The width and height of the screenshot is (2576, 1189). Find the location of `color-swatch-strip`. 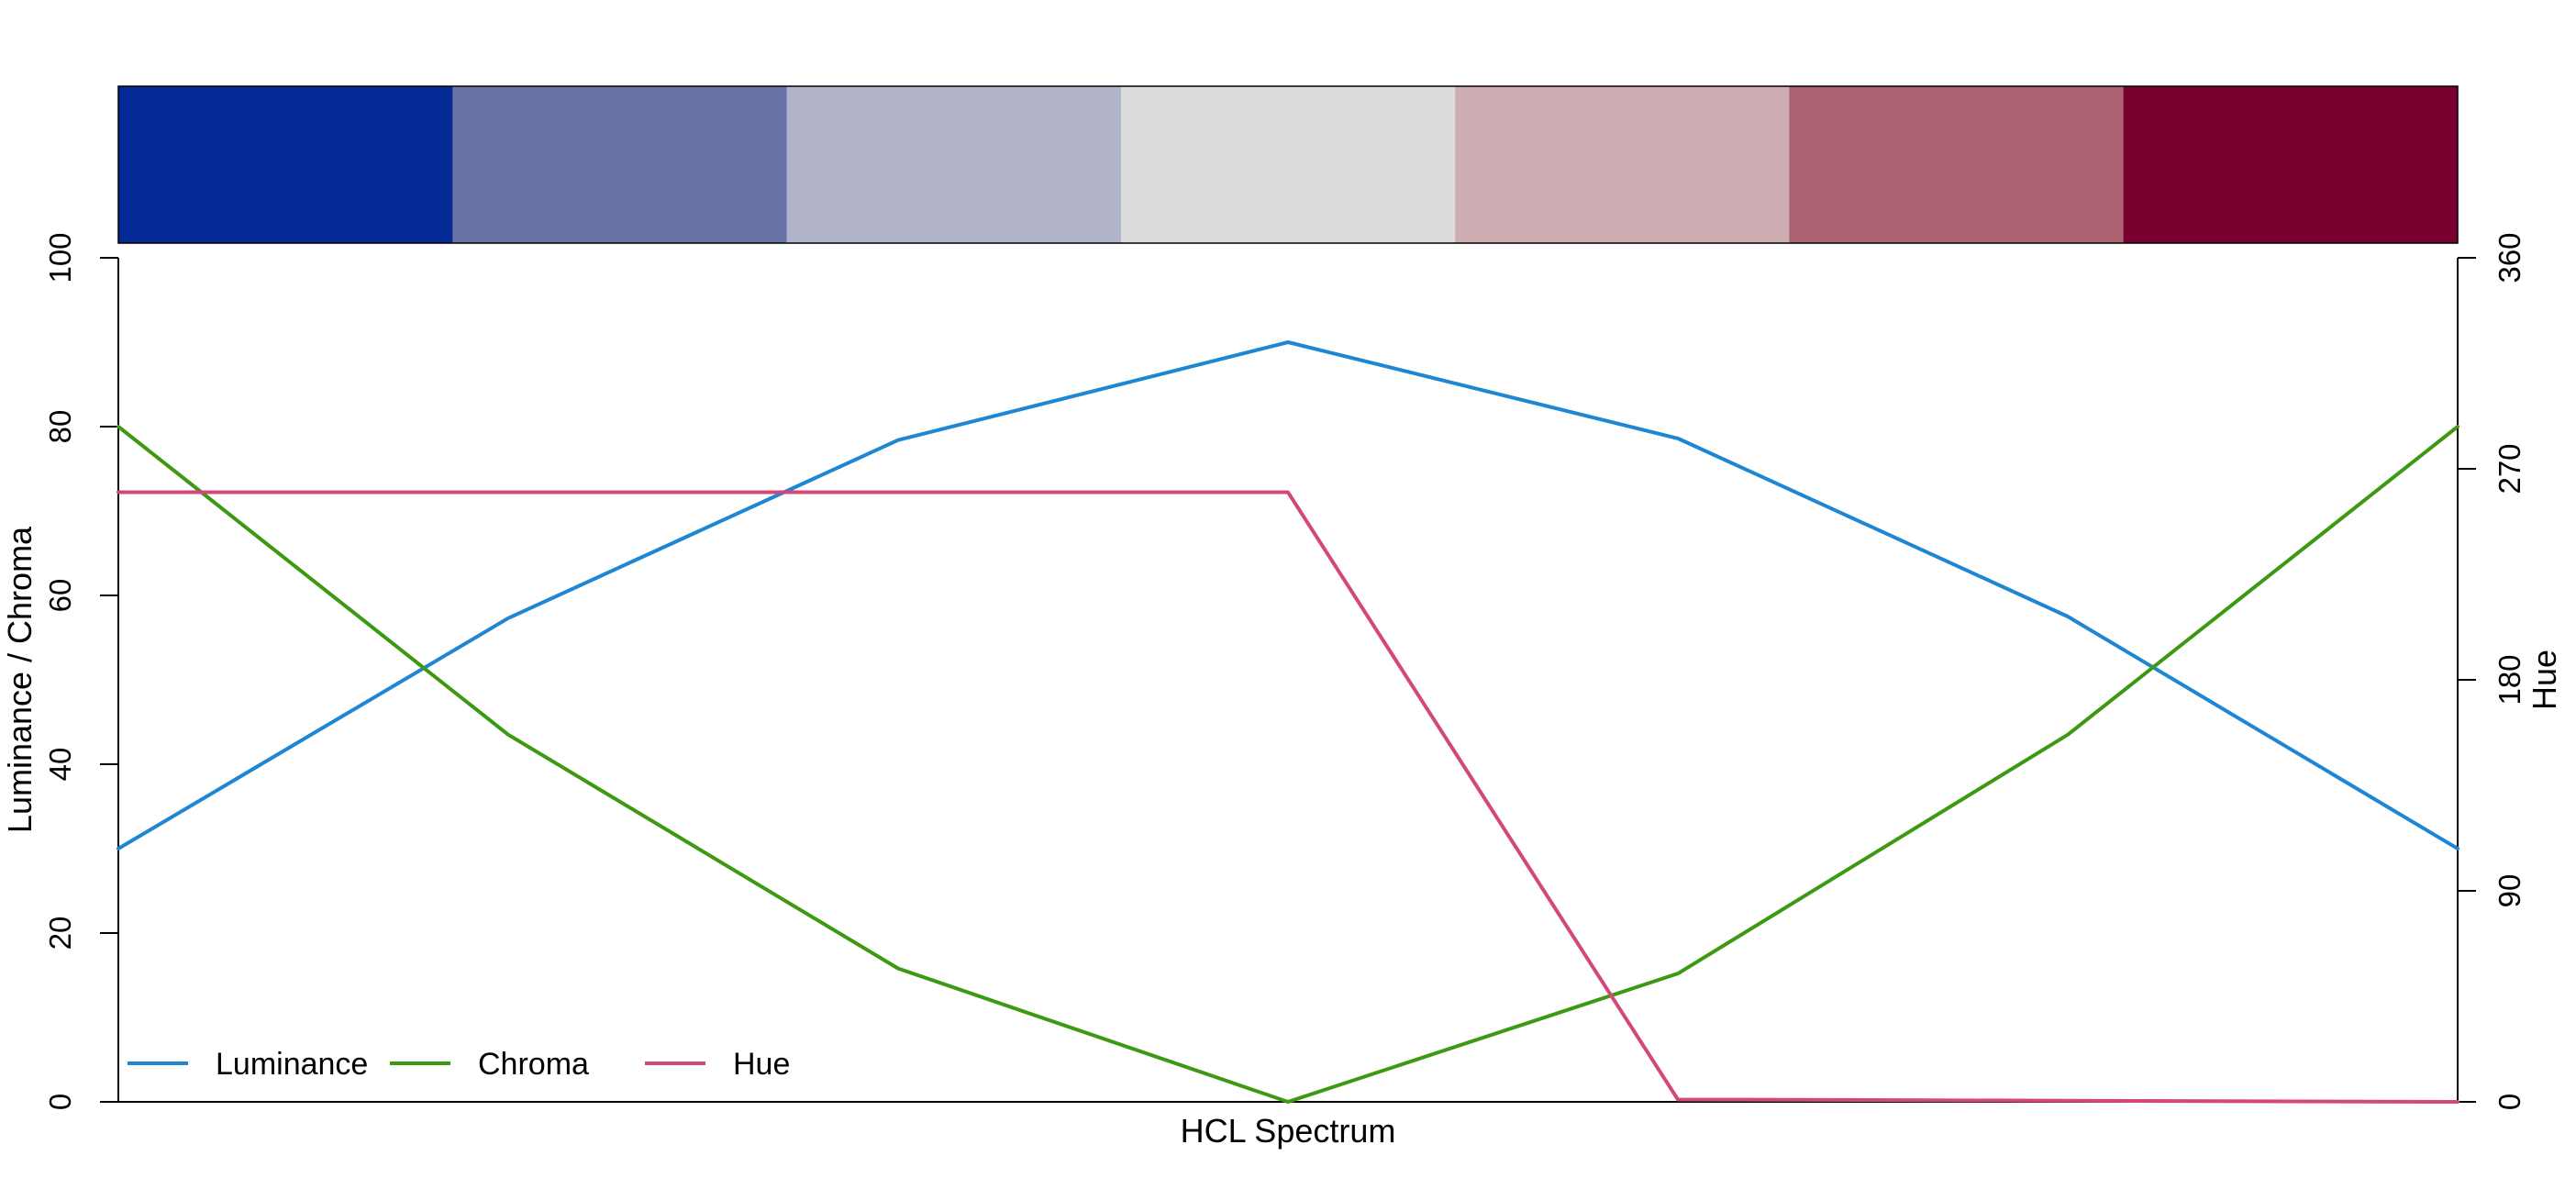

color-swatch-strip is located at coordinates (1288, 164).